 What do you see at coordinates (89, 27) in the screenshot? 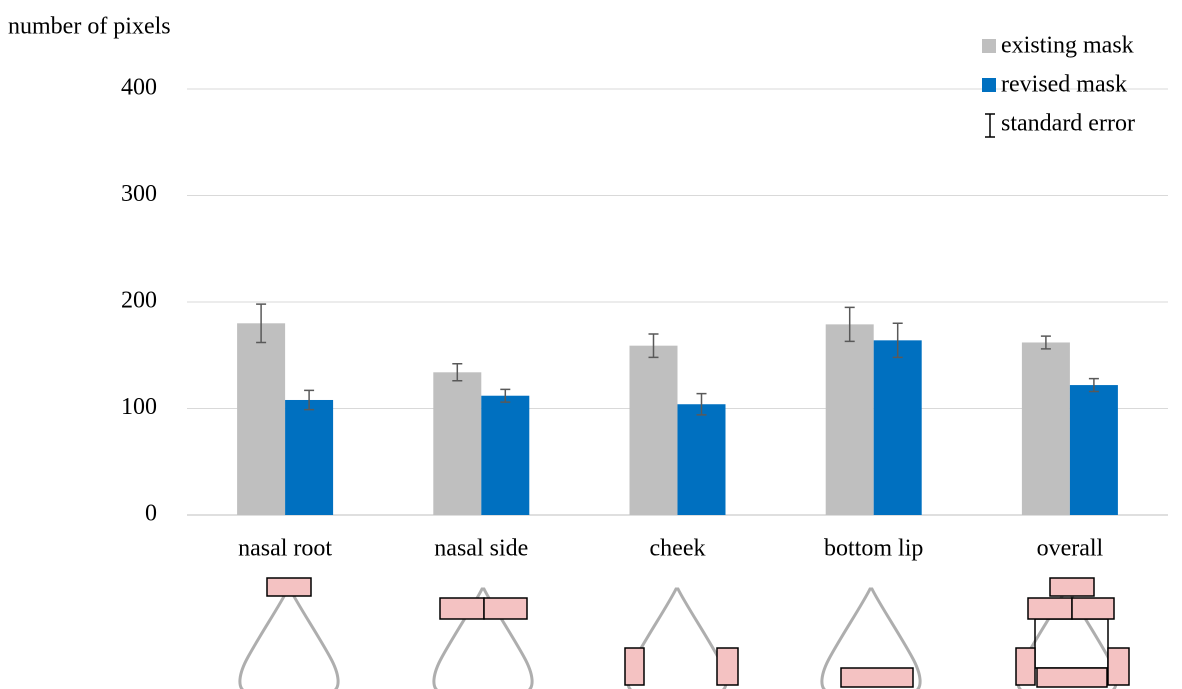
I see `y-axis-label: number of pixels` at bounding box center [89, 27].